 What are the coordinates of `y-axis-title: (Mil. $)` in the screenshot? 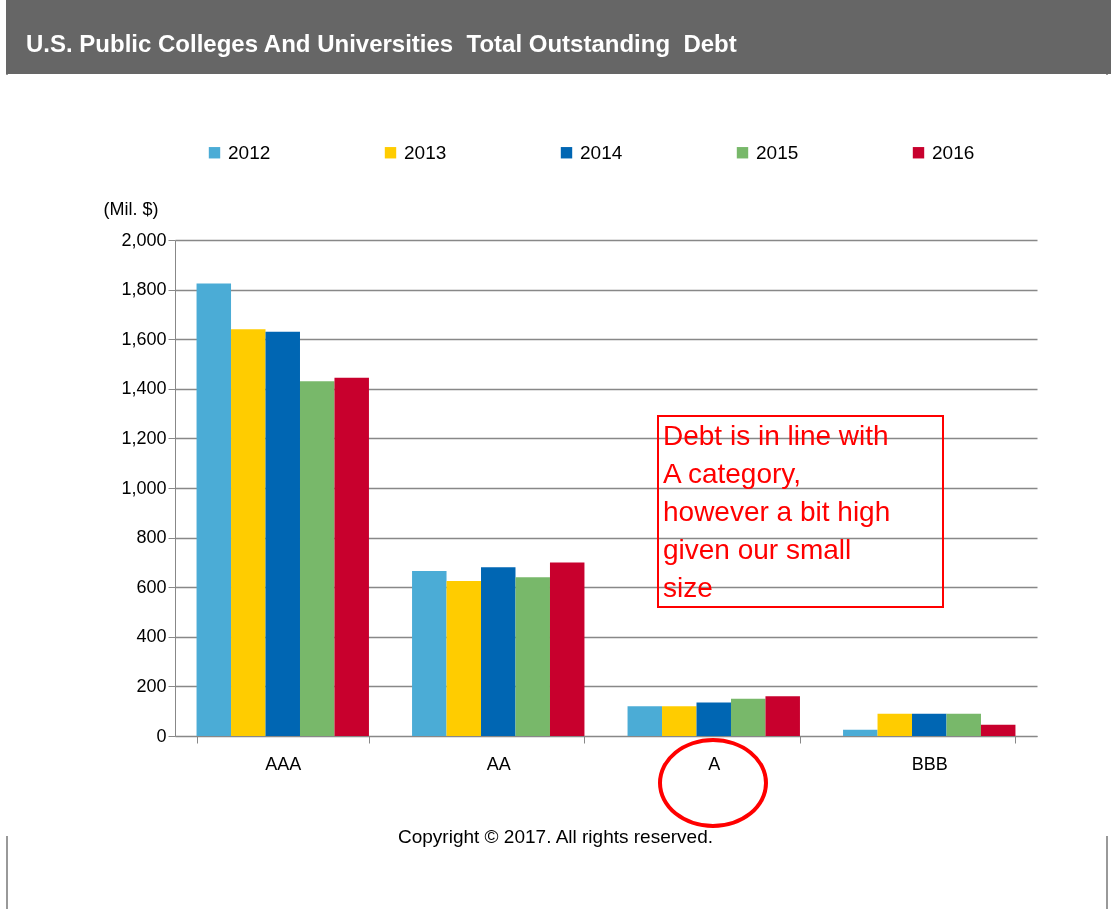 It's located at (131, 208).